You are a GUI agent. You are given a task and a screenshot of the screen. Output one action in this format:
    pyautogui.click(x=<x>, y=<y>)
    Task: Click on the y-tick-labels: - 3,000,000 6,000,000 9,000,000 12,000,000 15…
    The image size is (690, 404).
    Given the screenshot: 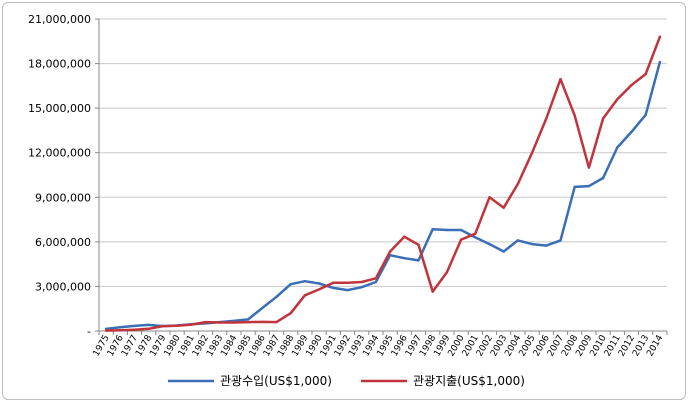 What is the action you would take?
    pyautogui.click(x=59, y=175)
    